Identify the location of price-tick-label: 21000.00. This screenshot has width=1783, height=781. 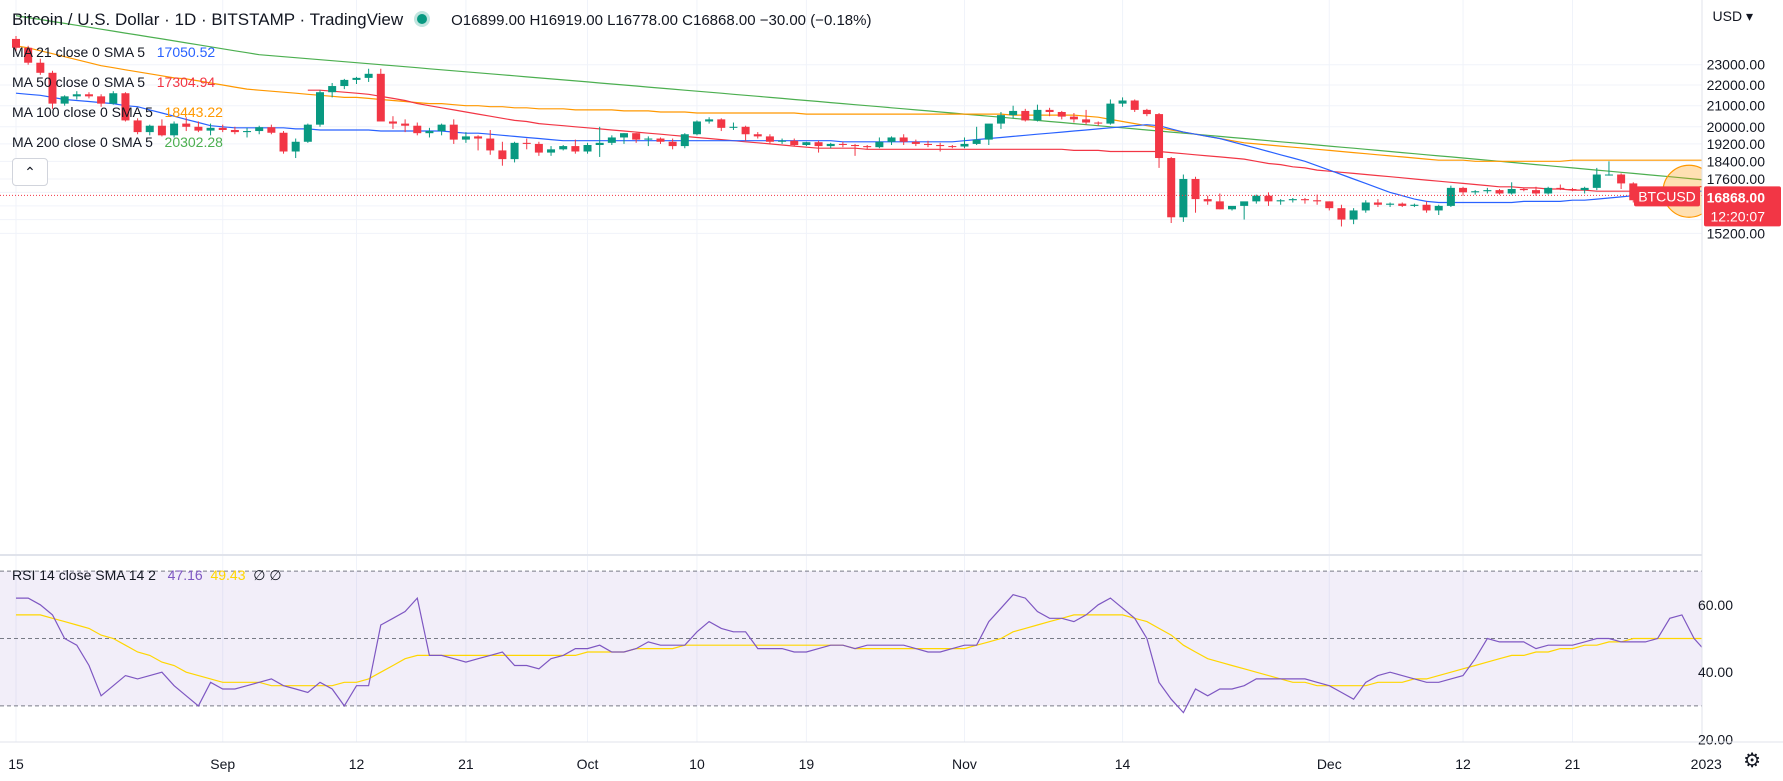
(1736, 106).